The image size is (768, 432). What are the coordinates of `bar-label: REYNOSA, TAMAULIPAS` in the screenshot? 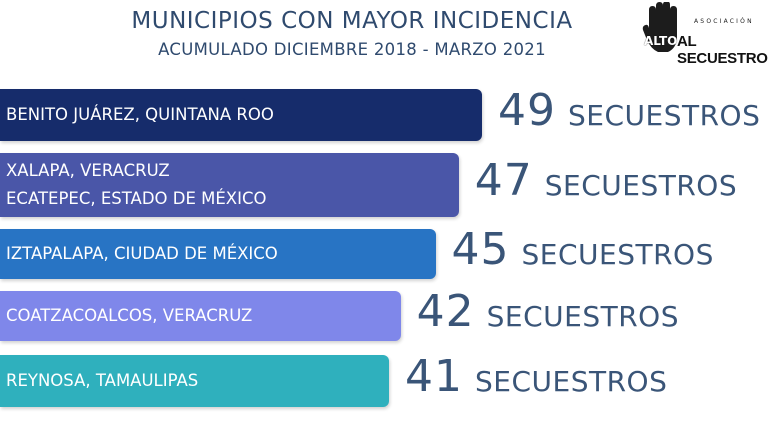 It's located at (102, 380).